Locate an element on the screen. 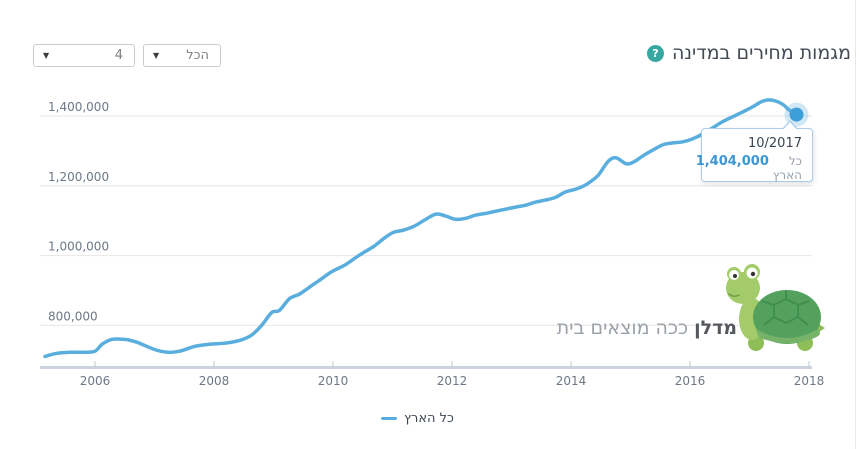 This screenshot has width=868, height=449. legend-line-marker is located at coordinates (389, 418).